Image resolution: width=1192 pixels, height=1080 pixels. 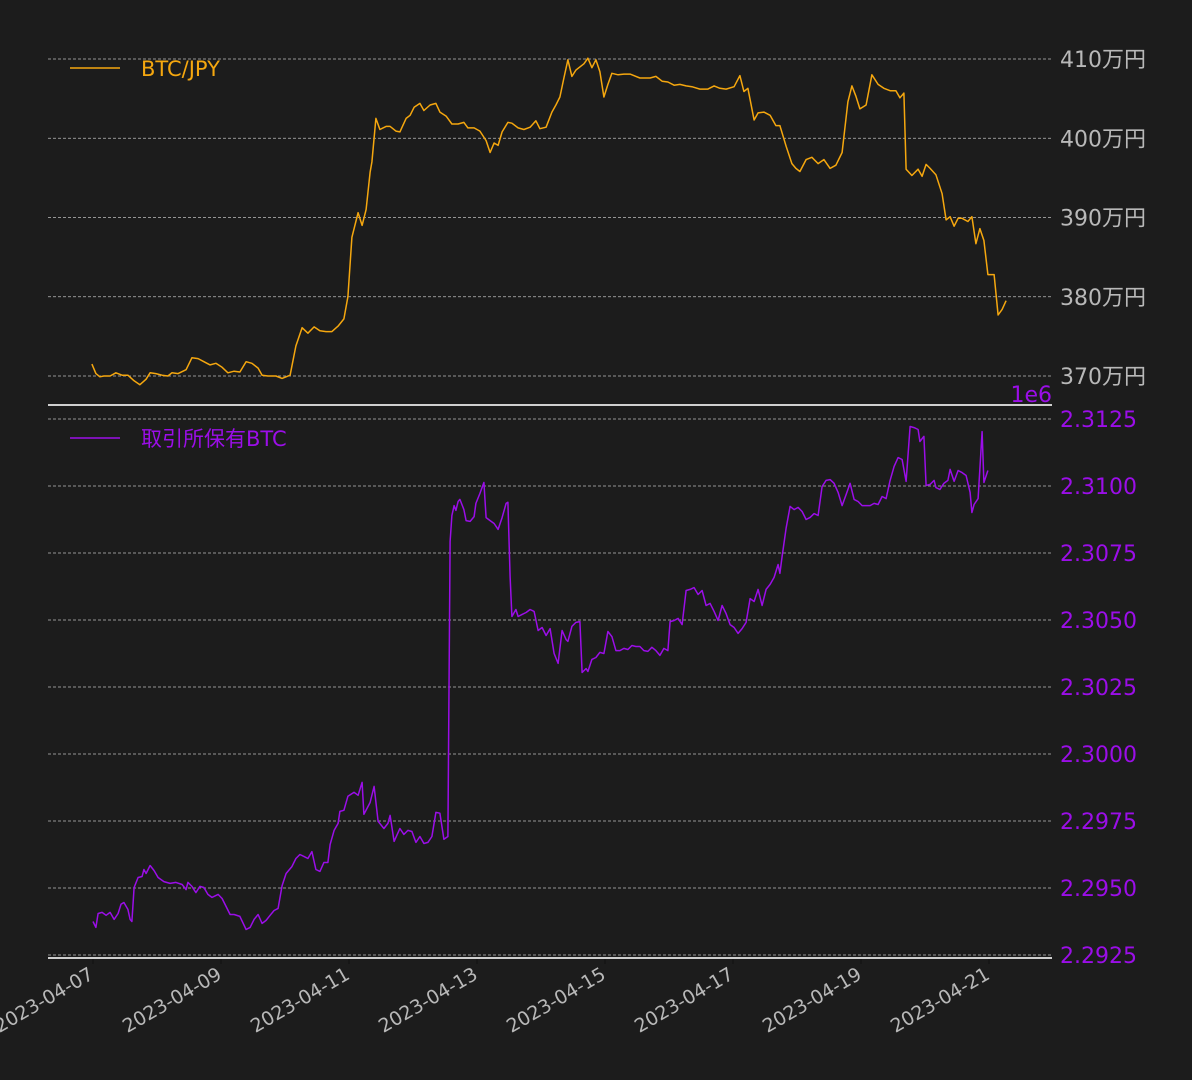 I want to click on x-tick-label: 2023-04-15, so click(x=556, y=1000).